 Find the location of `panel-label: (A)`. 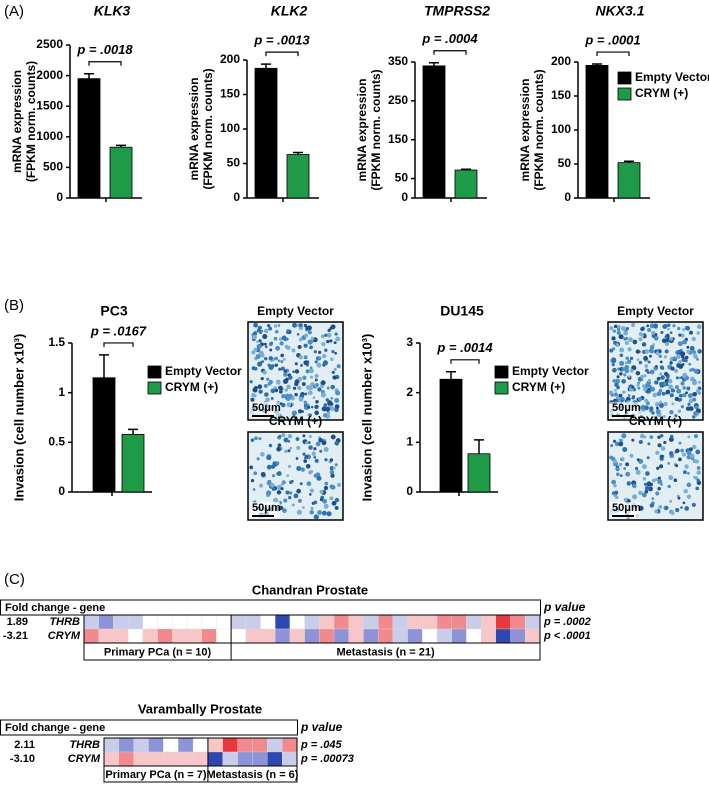

panel-label: (A) is located at coordinates (14, 11).